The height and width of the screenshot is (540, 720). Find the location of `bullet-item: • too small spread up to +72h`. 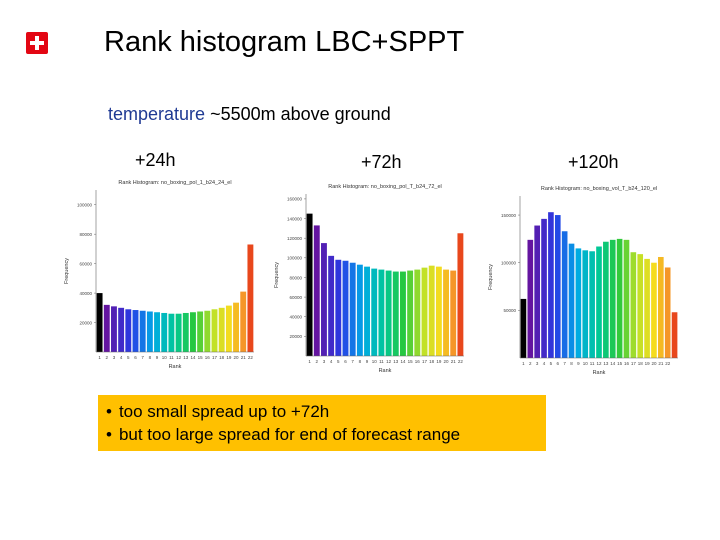

bullet-item: • too small spread up to +72h is located at coordinates (218, 411).